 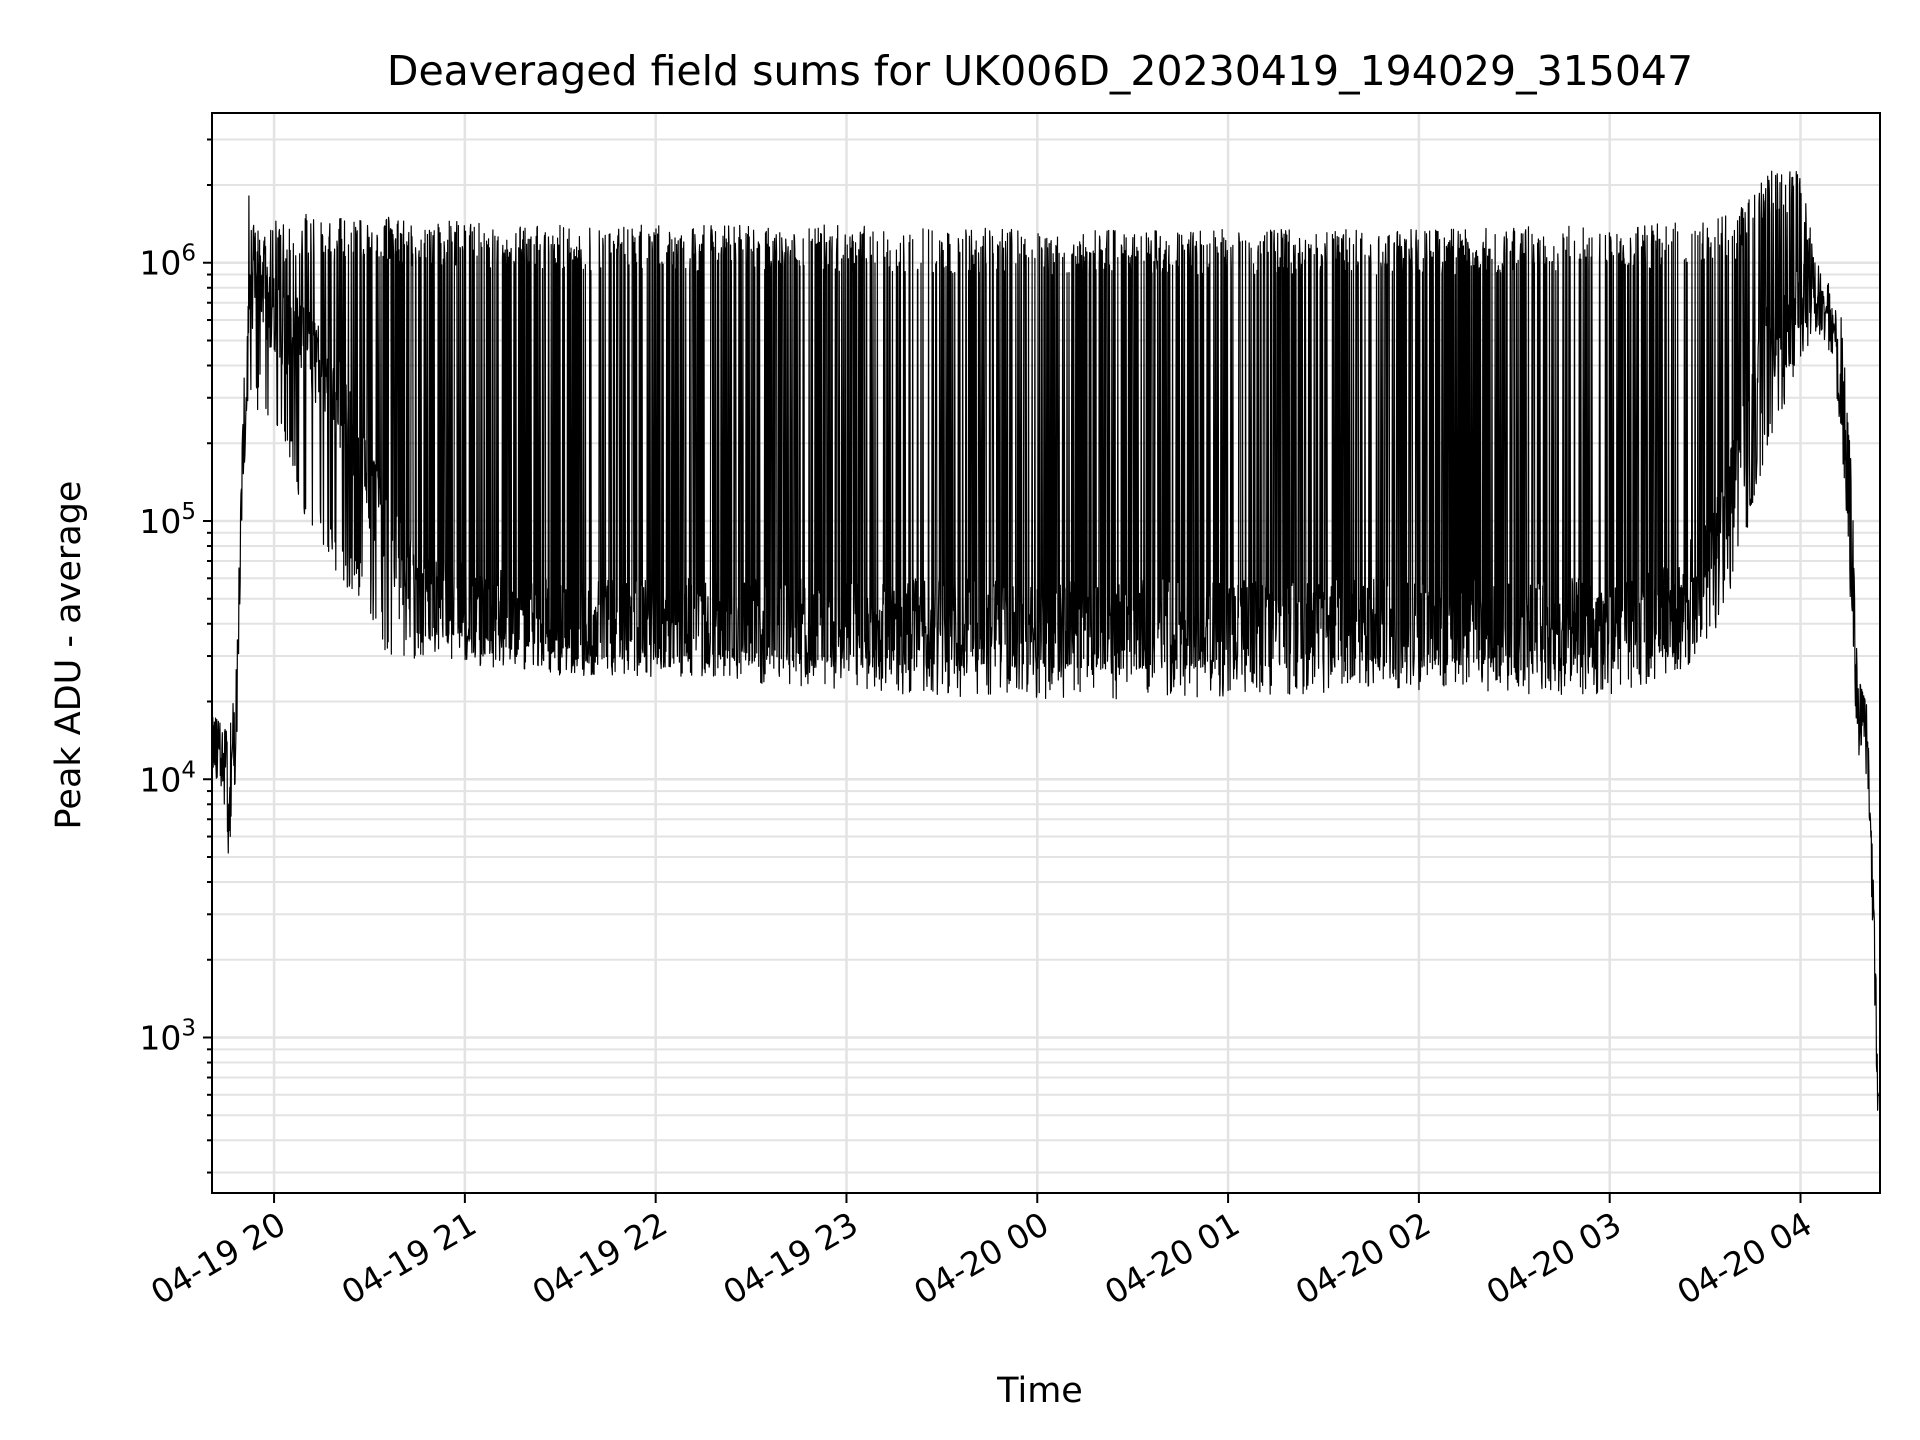 I want to click on y-axis-title: Peak ADU - average, so click(x=69, y=655).